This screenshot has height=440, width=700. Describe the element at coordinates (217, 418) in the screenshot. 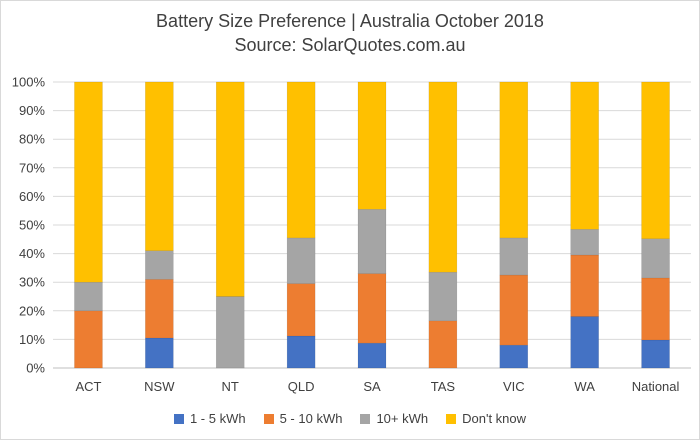

I see `legend-label: 1 - 5 kWh` at that location.